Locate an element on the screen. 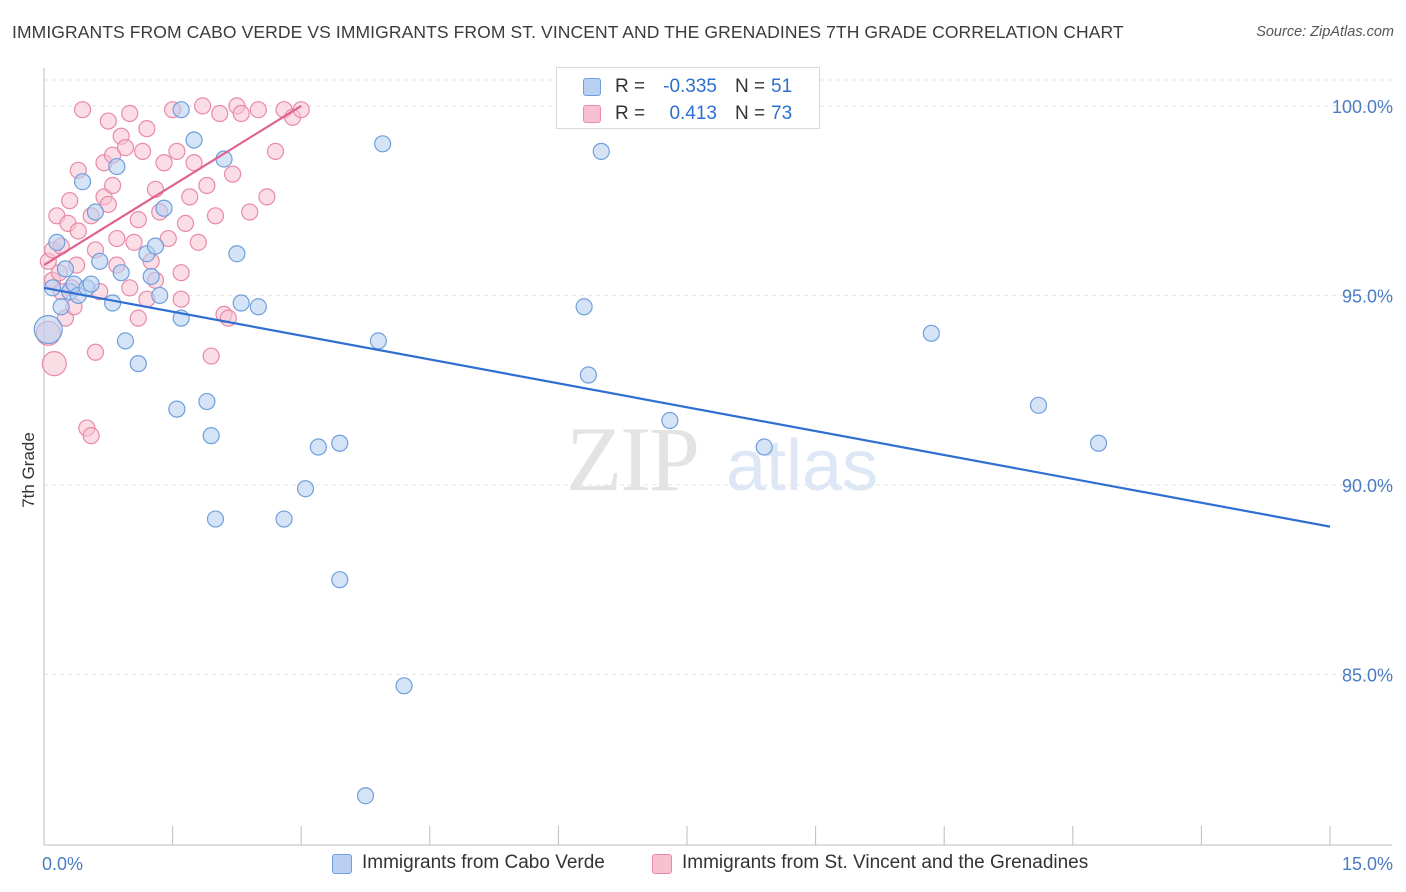  series-st-vincent-points is located at coordinates (172, 271).